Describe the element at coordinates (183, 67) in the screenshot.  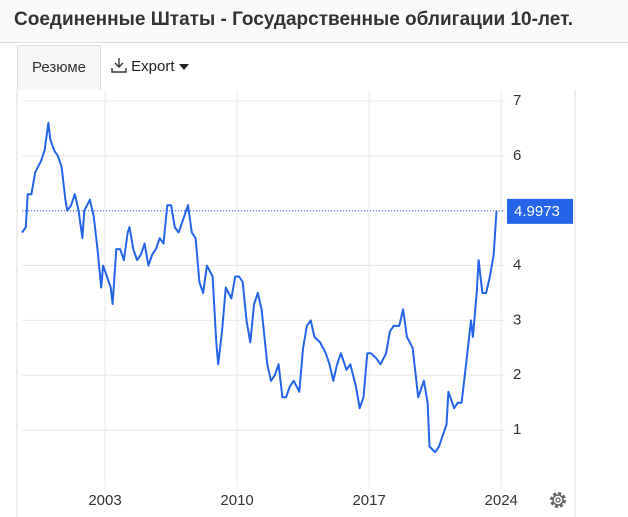
I see `caret` at that location.